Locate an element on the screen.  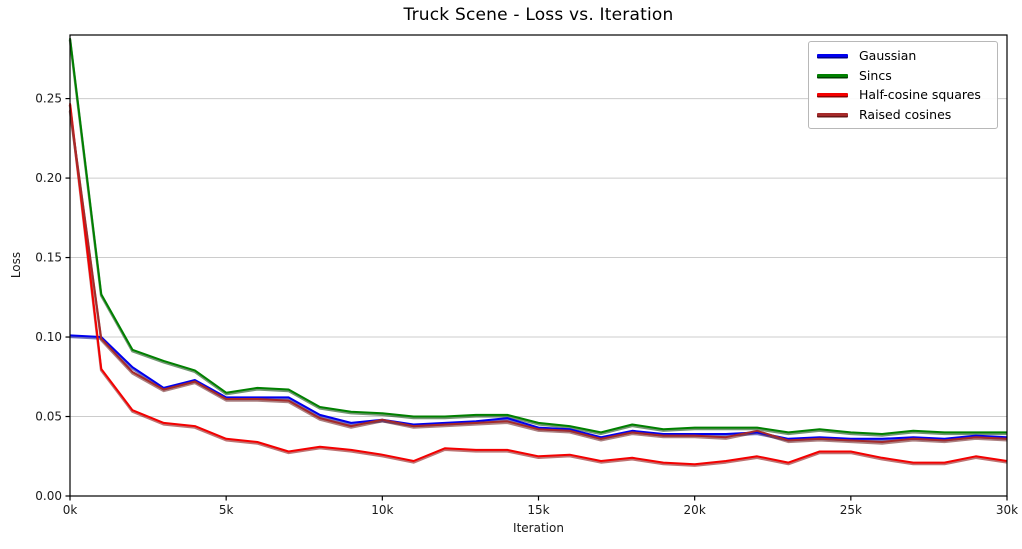
legend-label-raised-cosines: Raised cosines is located at coordinates (905, 114).